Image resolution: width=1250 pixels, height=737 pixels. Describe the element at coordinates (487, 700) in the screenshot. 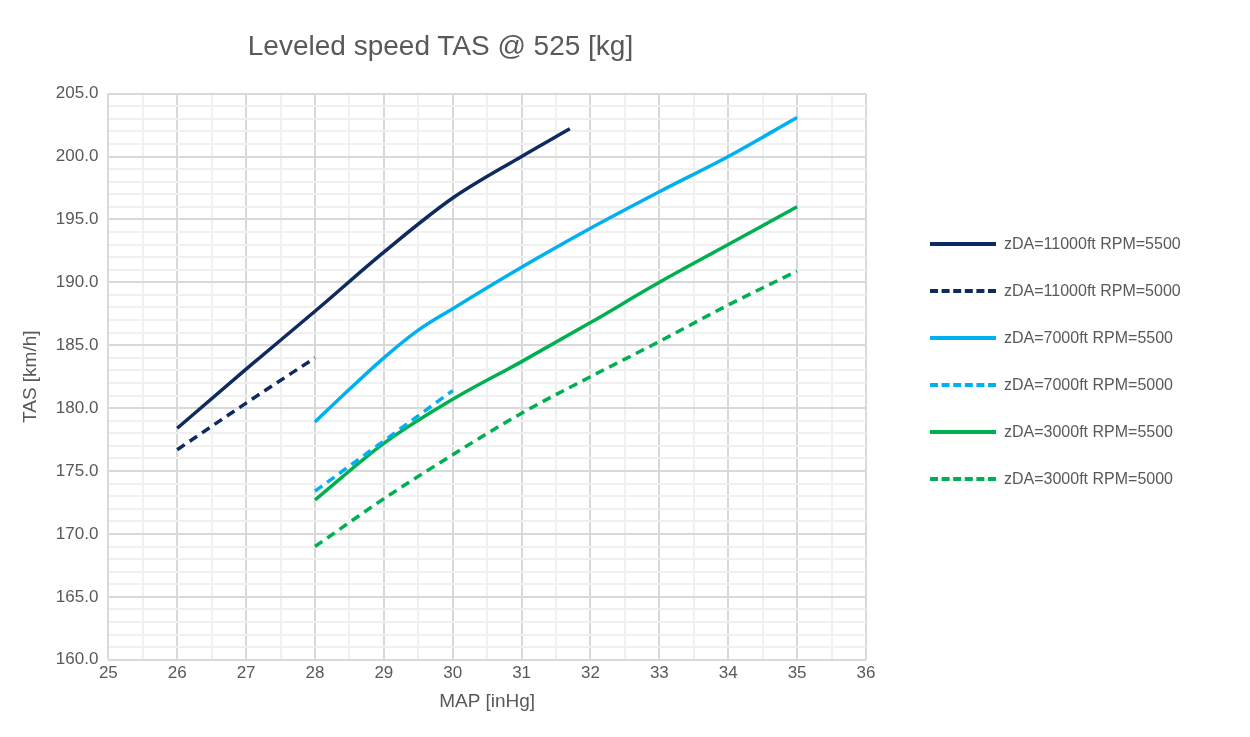

I see `x-axis-title: MAP [inHg]` at that location.